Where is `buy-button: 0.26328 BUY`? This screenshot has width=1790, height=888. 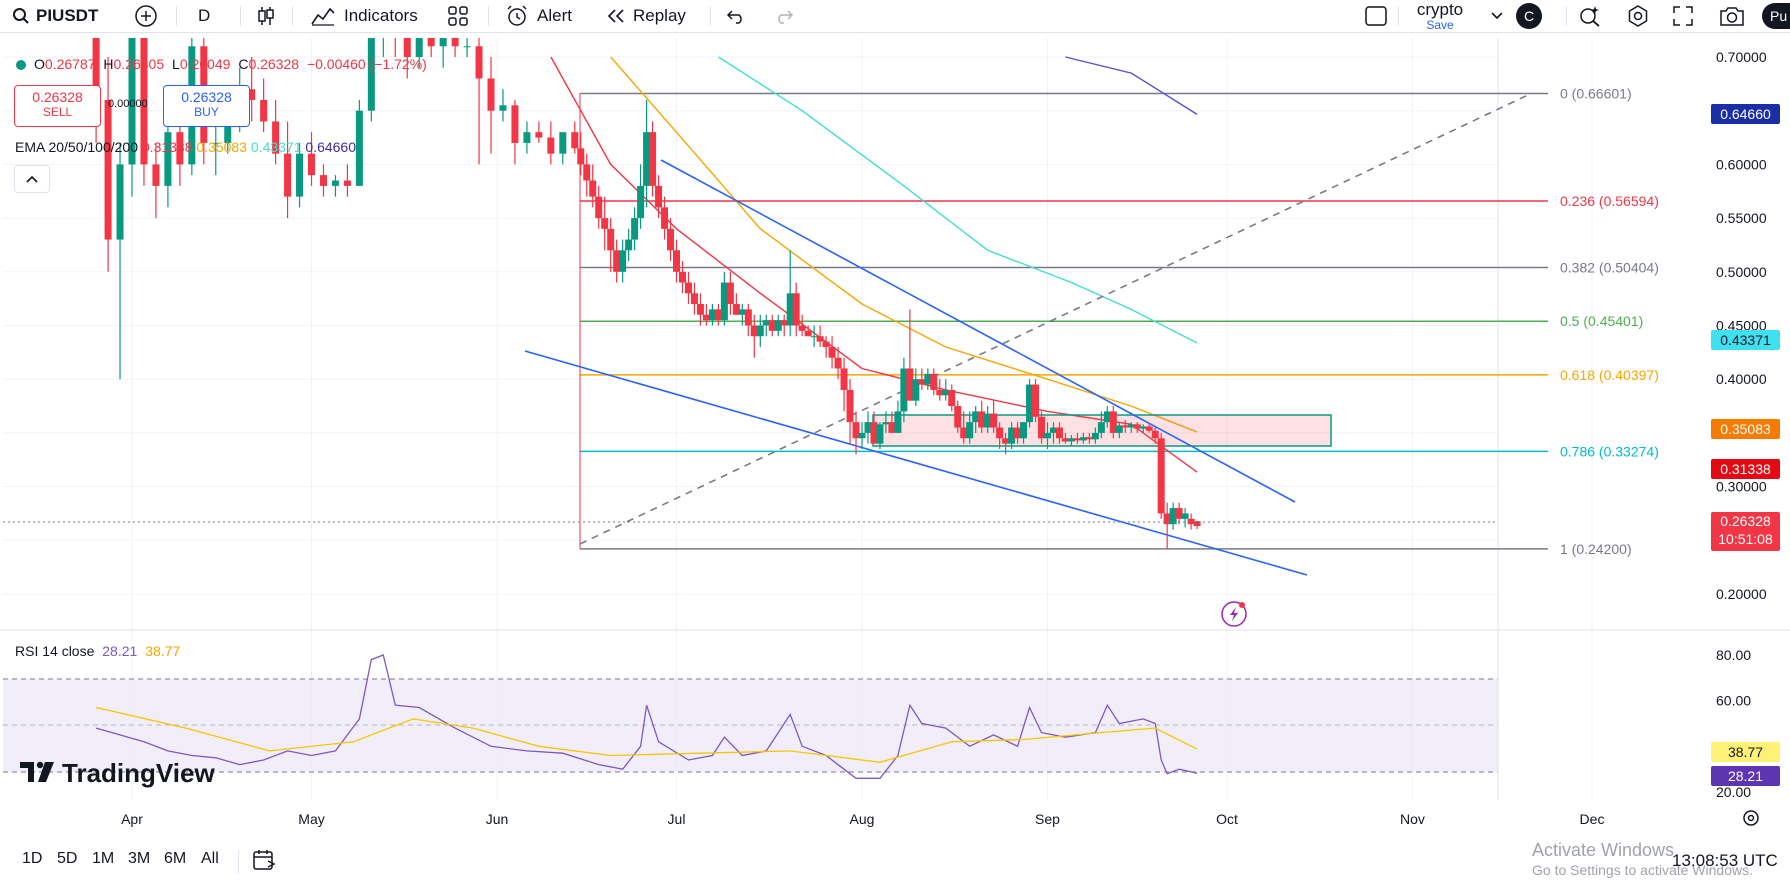
buy-button: 0.26328 BUY is located at coordinates (206, 106).